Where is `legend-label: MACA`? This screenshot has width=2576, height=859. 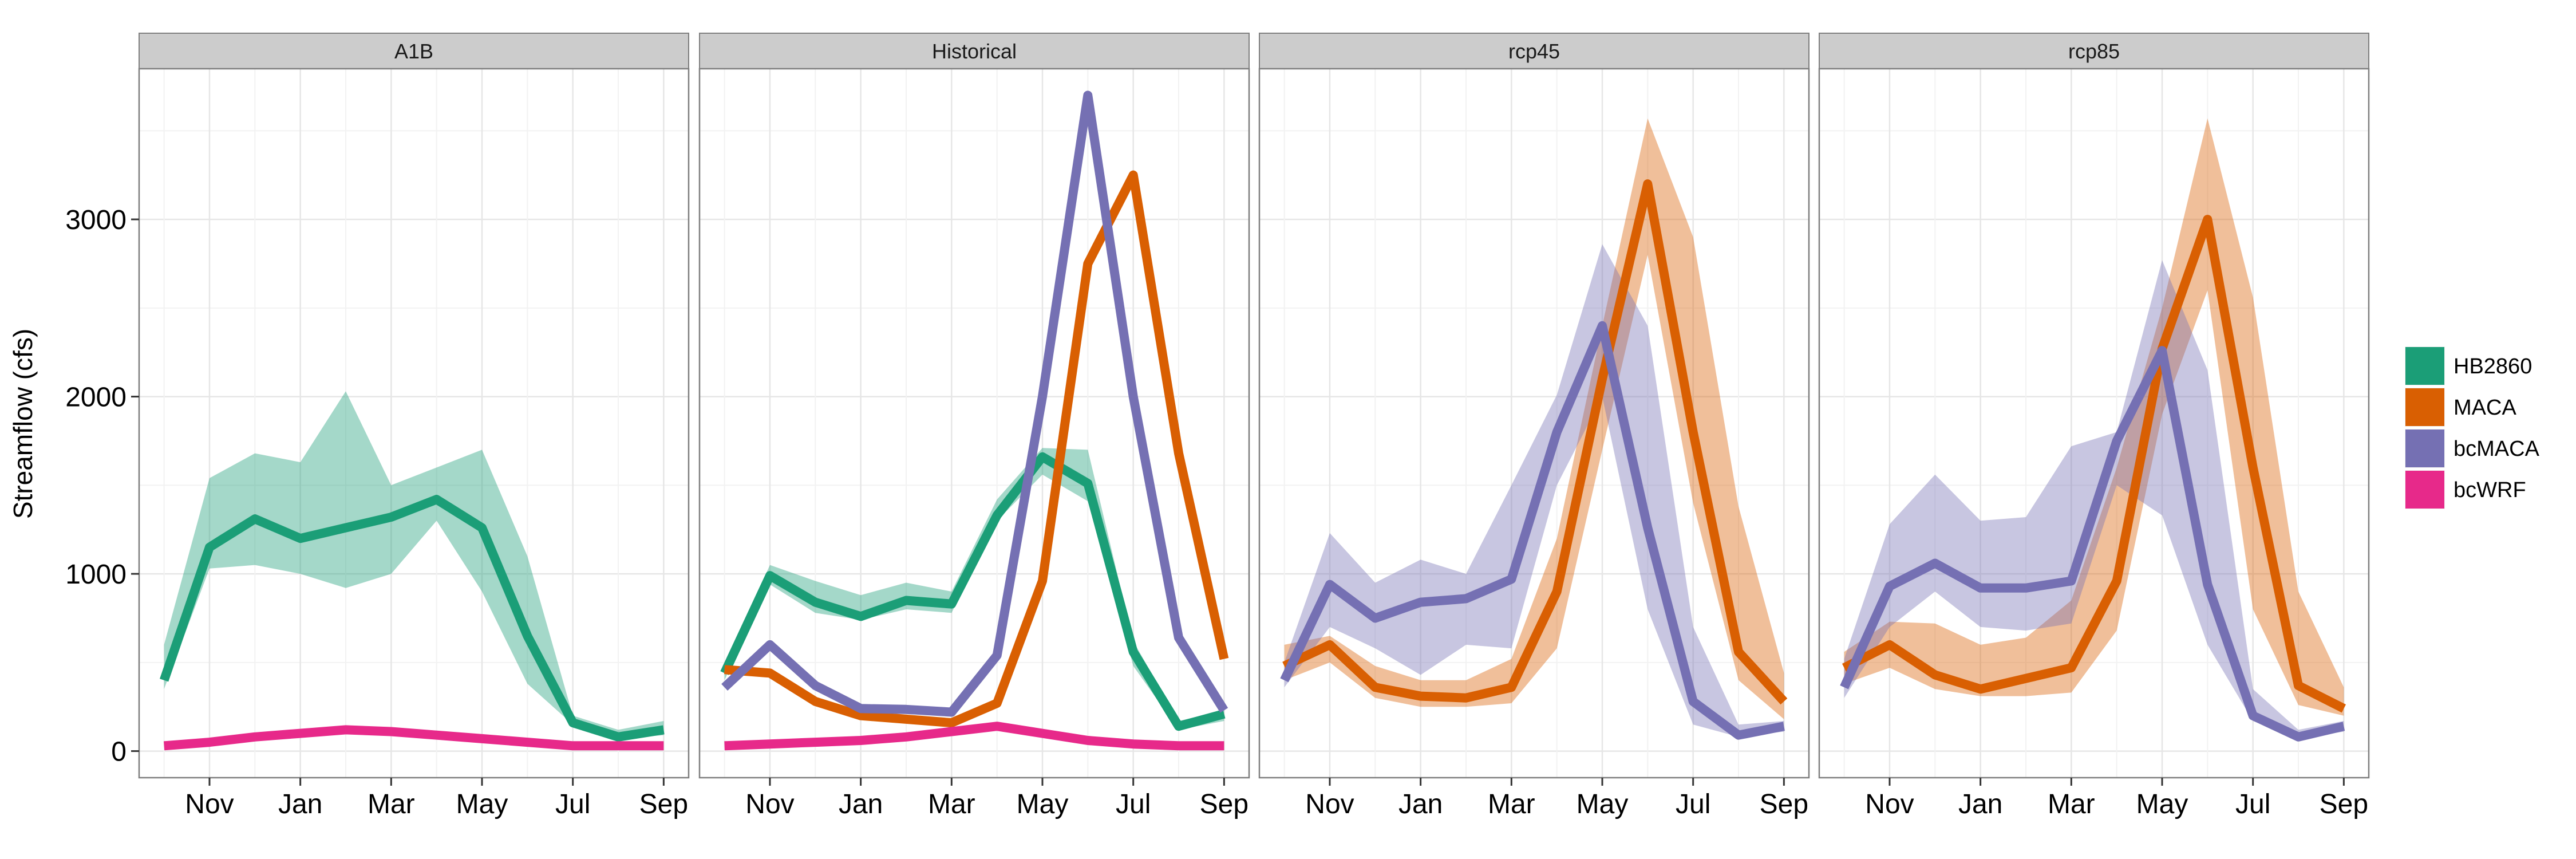
legend-label: MACA is located at coordinates (2485, 408).